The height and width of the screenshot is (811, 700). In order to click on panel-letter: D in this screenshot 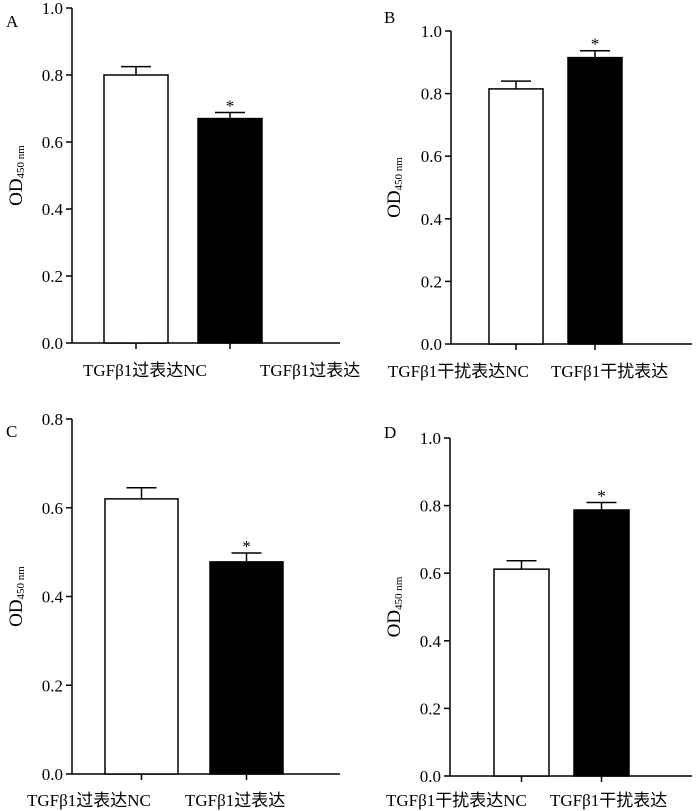, I will do `click(390, 432)`.